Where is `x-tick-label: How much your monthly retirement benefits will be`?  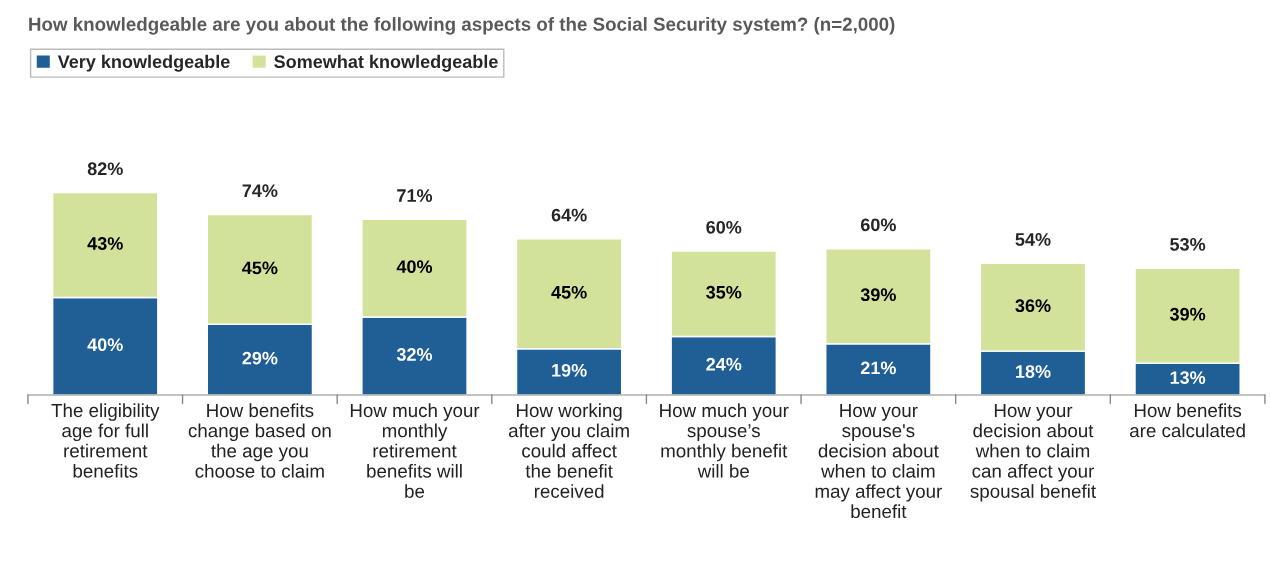
x-tick-label: How much your monthly retirement benefits will be is located at coordinates (415, 450).